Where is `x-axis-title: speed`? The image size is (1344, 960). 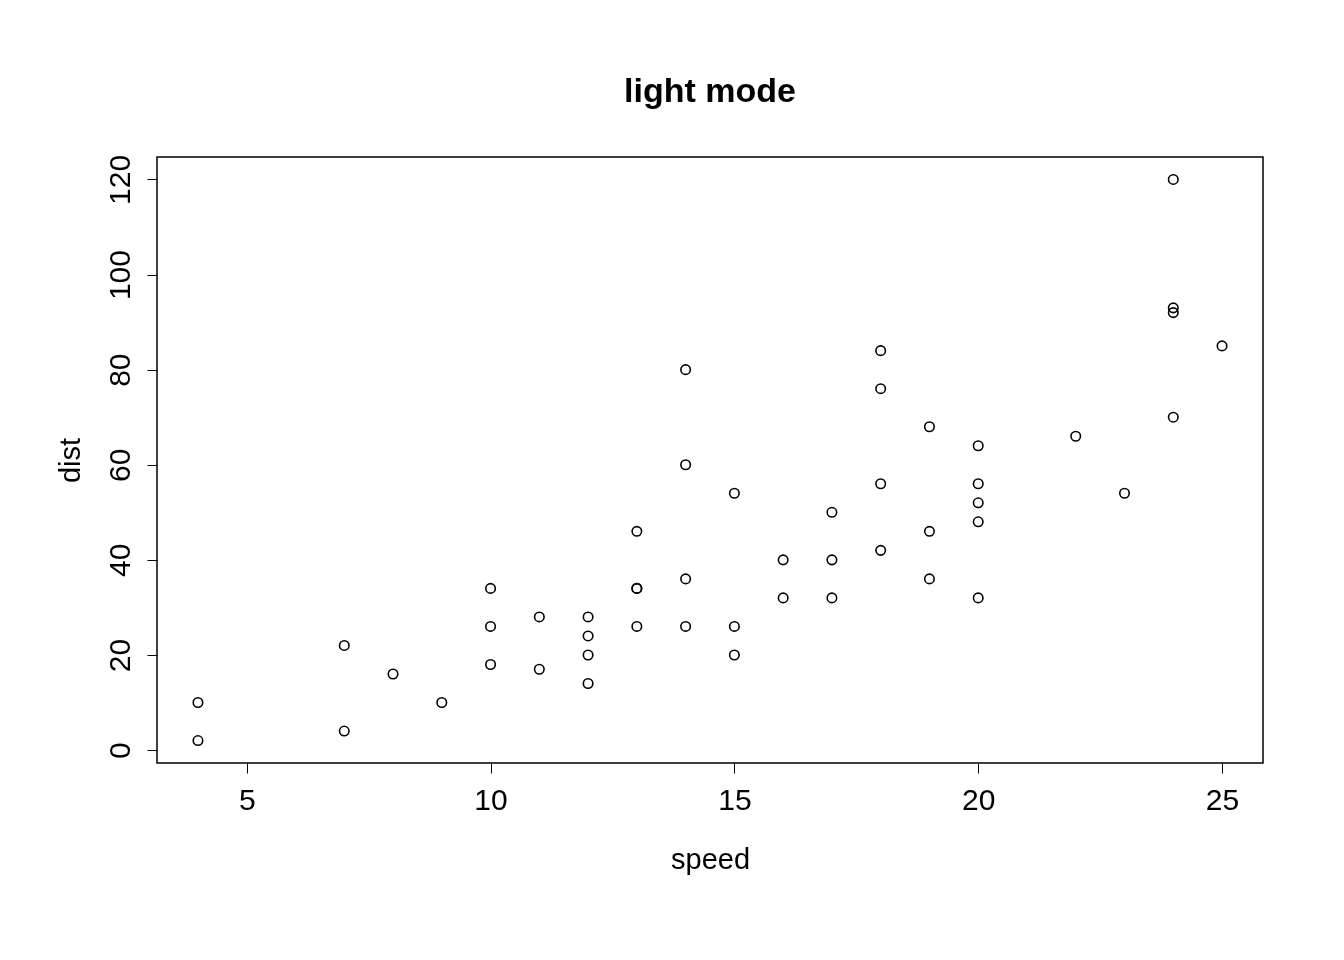 x-axis-title: speed is located at coordinates (710, 858).